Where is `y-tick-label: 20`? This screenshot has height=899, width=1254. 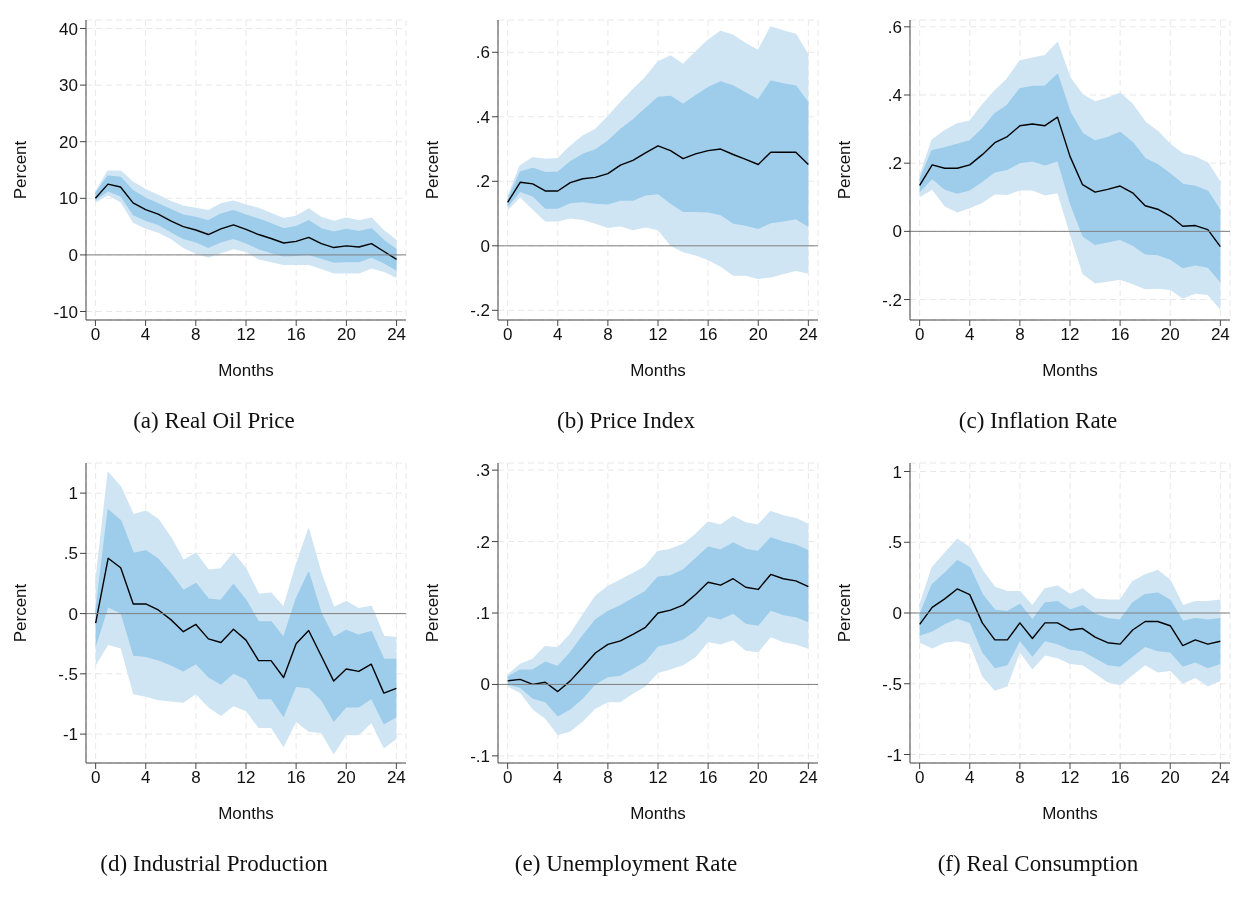
y-tick-label: 20 is located at coordinates (68, 142).